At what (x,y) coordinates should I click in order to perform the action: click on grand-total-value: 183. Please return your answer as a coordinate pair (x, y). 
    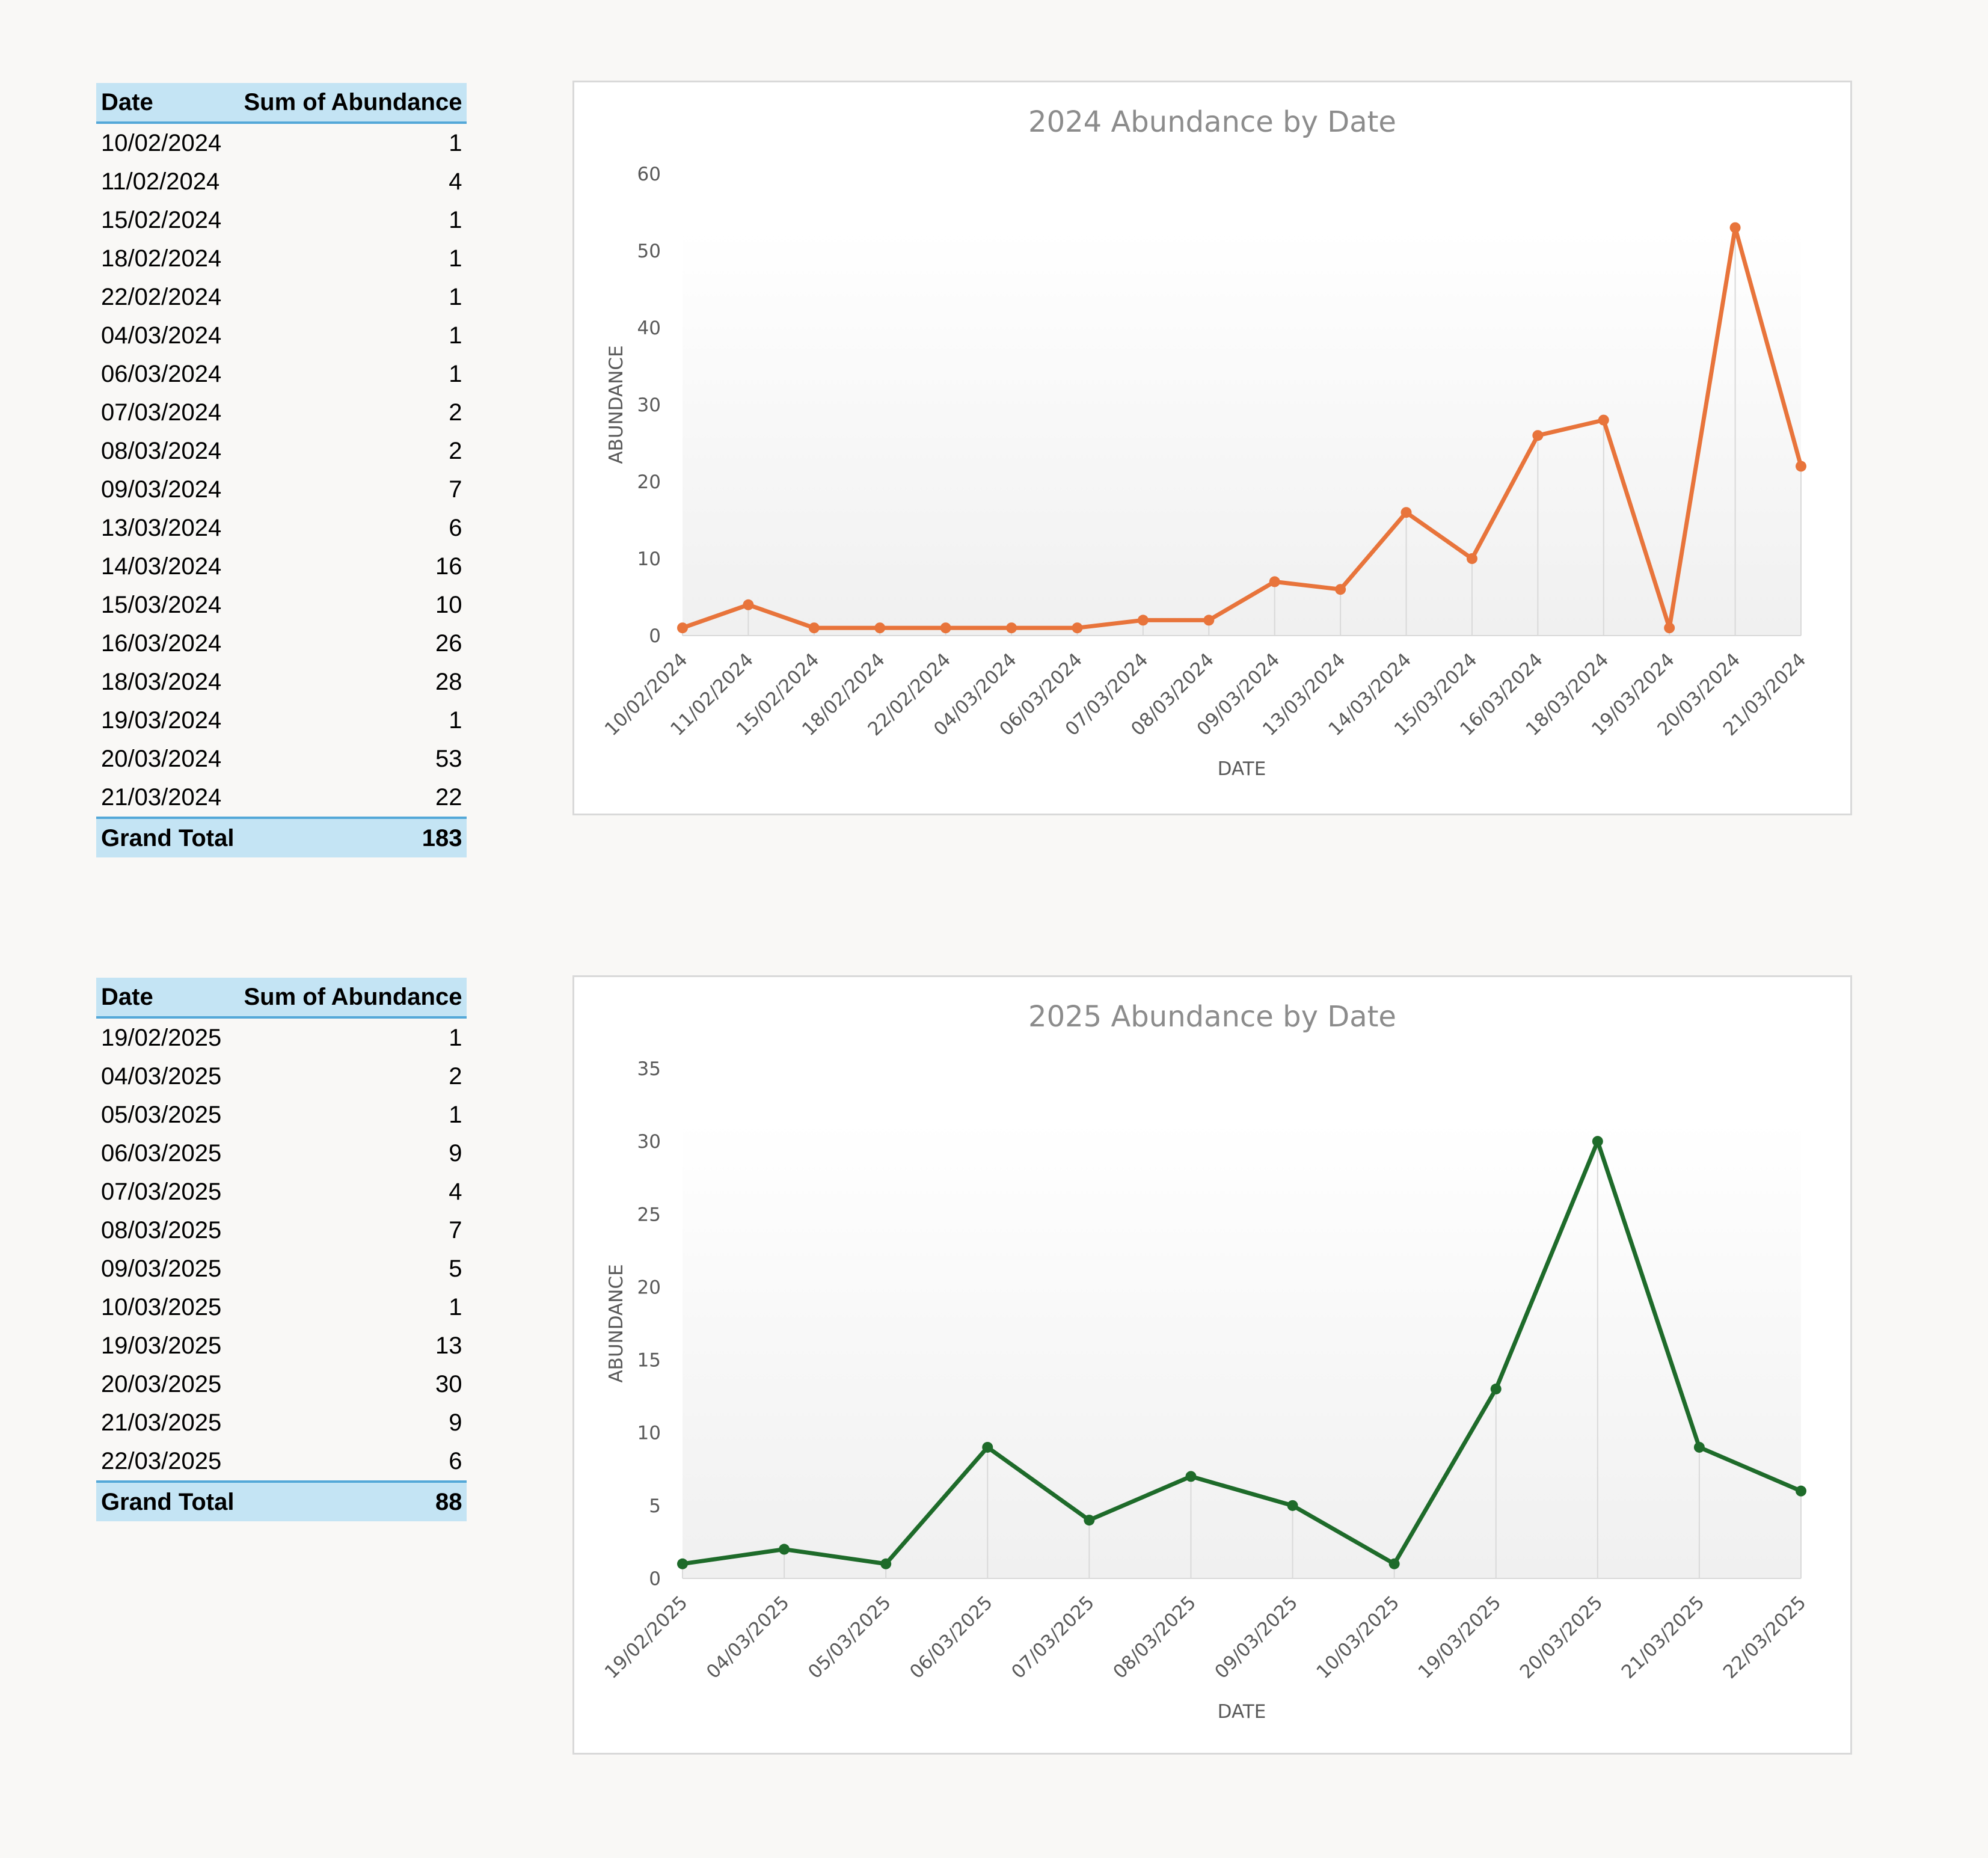
    Looking at the image, I should click on (353, 837).